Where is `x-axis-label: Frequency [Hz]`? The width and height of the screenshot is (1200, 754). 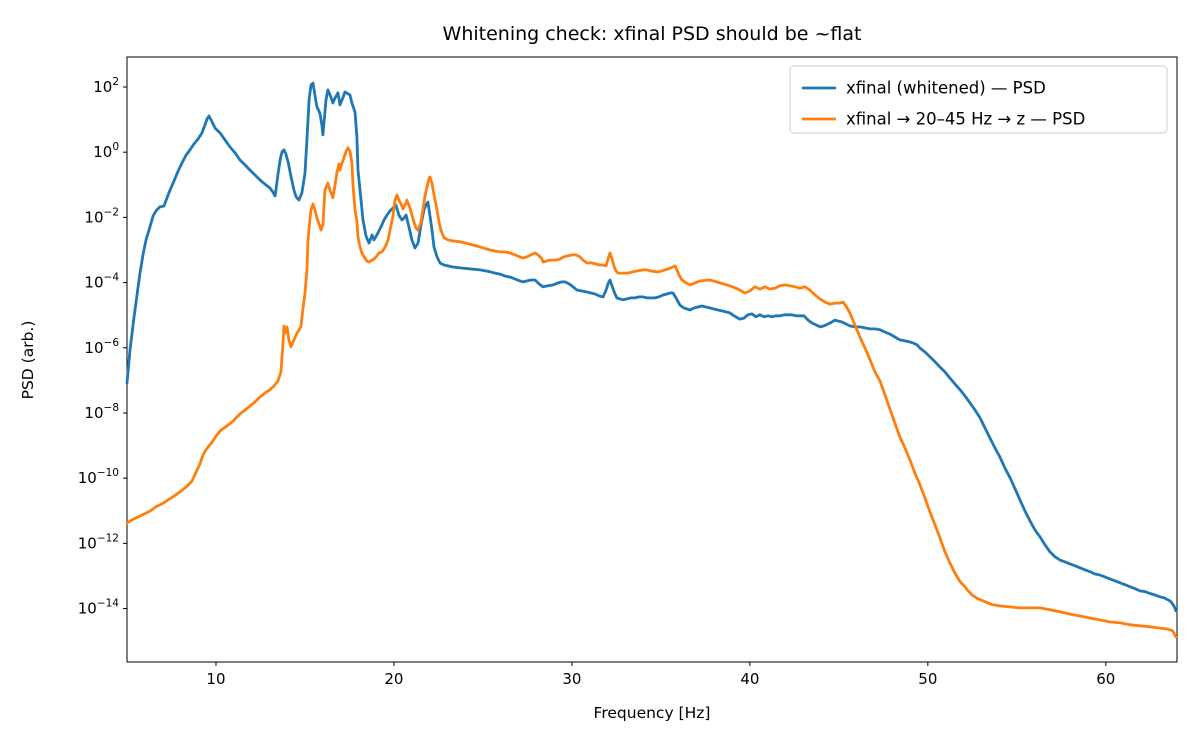 x-axis-label: Frequency [Hz] is located at coordinates (652, 713).